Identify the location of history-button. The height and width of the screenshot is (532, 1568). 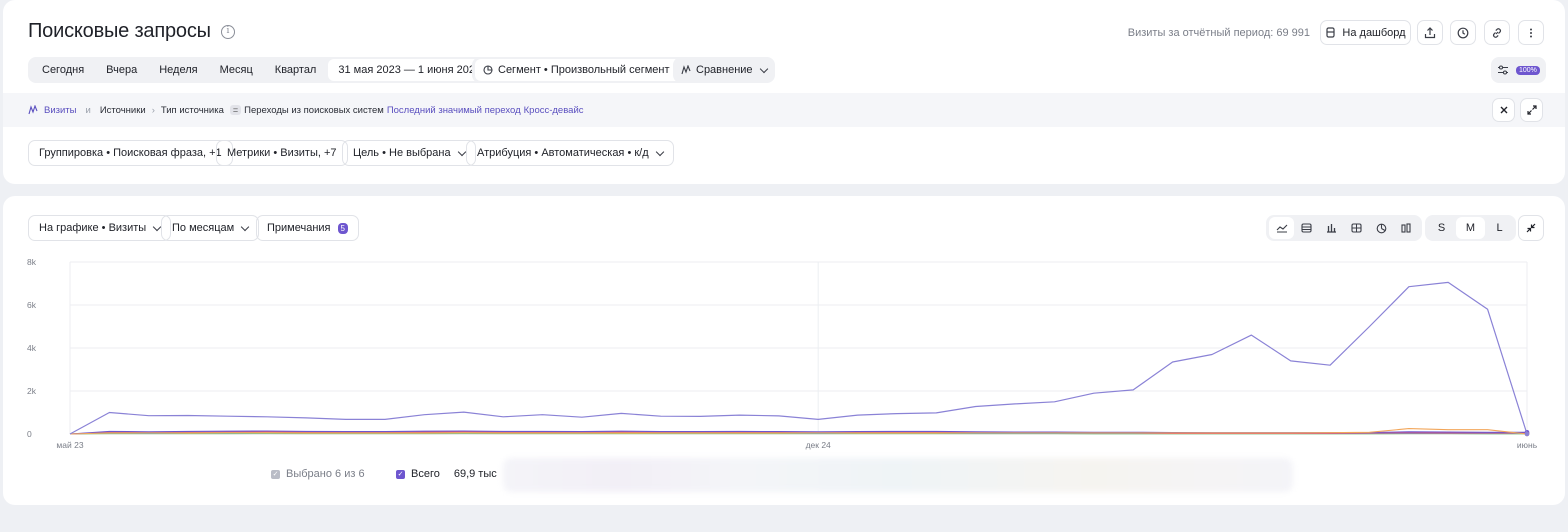
(1463, 32).